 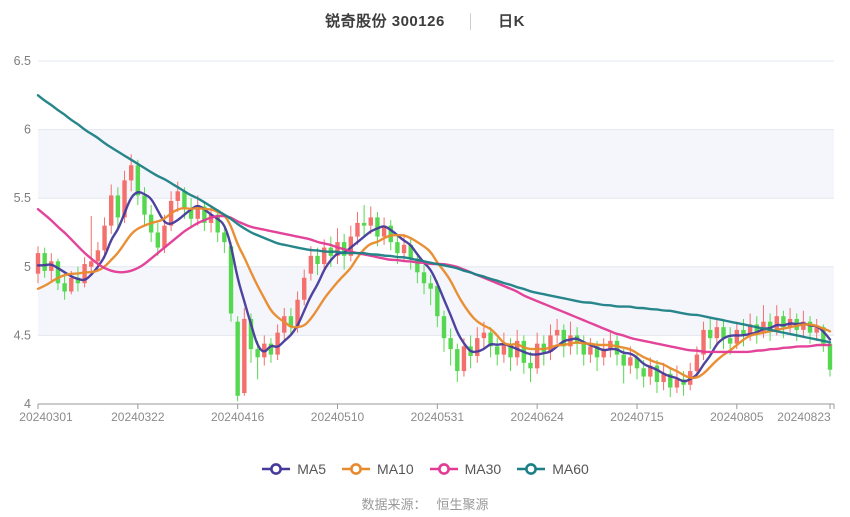 What do you see at coordinates (377, 469) in the screenshot?
I see `legend-item-ma10: MA10` at bounding box center [377, 469].